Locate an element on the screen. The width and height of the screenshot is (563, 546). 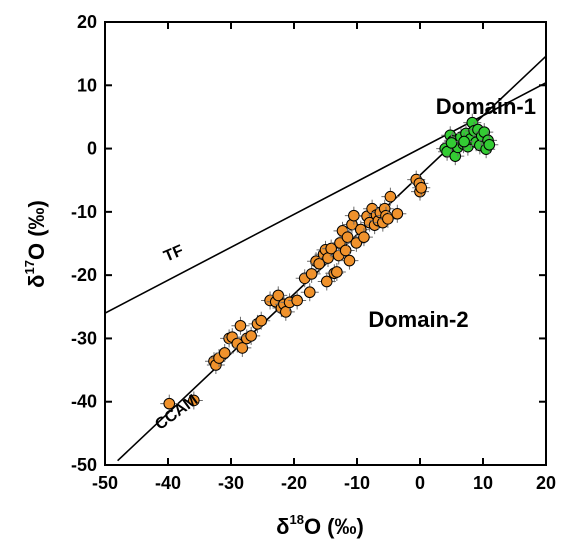
x-axis-title-suffix: O (‰) is located at coordinates (334, 526).